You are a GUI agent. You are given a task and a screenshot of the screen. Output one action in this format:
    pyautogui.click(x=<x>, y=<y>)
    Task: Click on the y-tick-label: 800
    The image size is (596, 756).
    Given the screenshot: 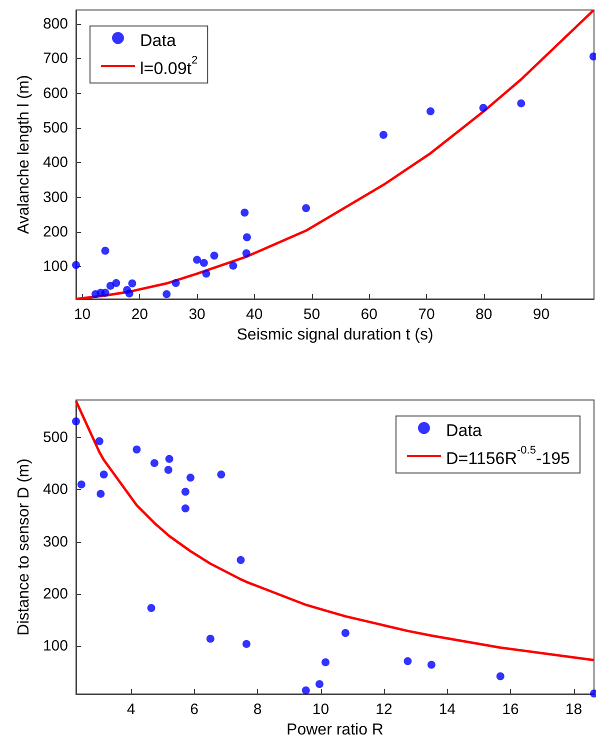 What is the action you would take?
    pyautogui.click(x=55, y=23)
    